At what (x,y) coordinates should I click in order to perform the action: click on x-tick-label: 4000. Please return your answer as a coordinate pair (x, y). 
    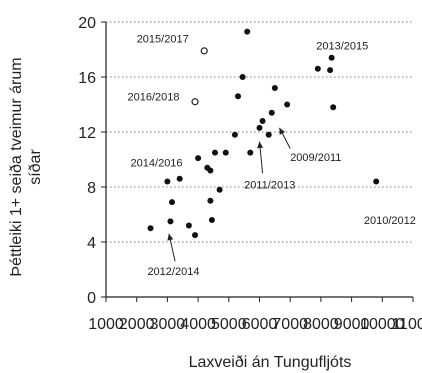
    Looking at the image, I should click on (198, 324).